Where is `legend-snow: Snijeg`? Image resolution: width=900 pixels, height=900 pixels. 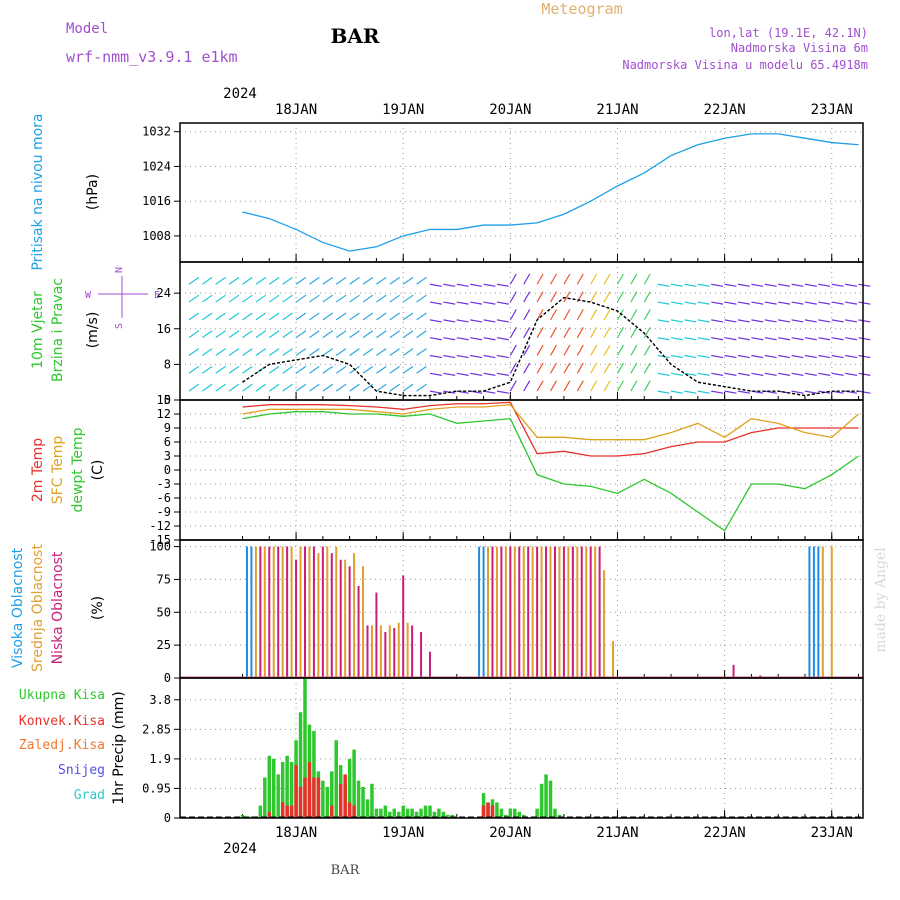
legend-snow: Snijeg is located at coordinates (81, 770).